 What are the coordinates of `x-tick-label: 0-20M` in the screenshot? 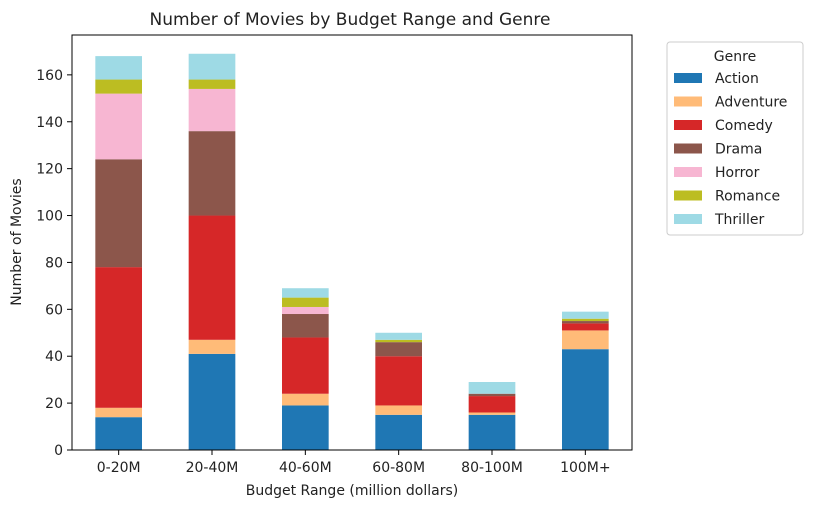 It's located at (119, 468).